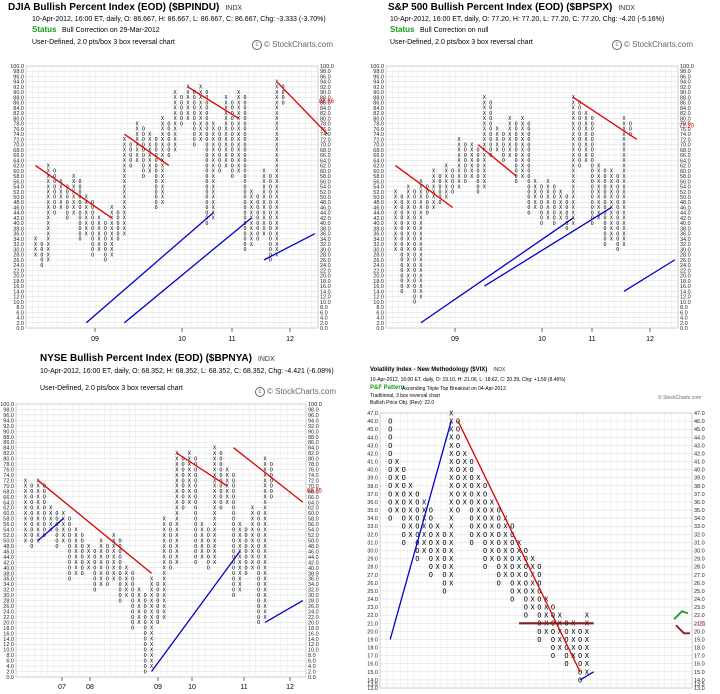 This screenshot has height=694, width=720. Describe the element at coordinates (372, 640) in the screenshot. I see `y-tick-label: 19.0` at that location.